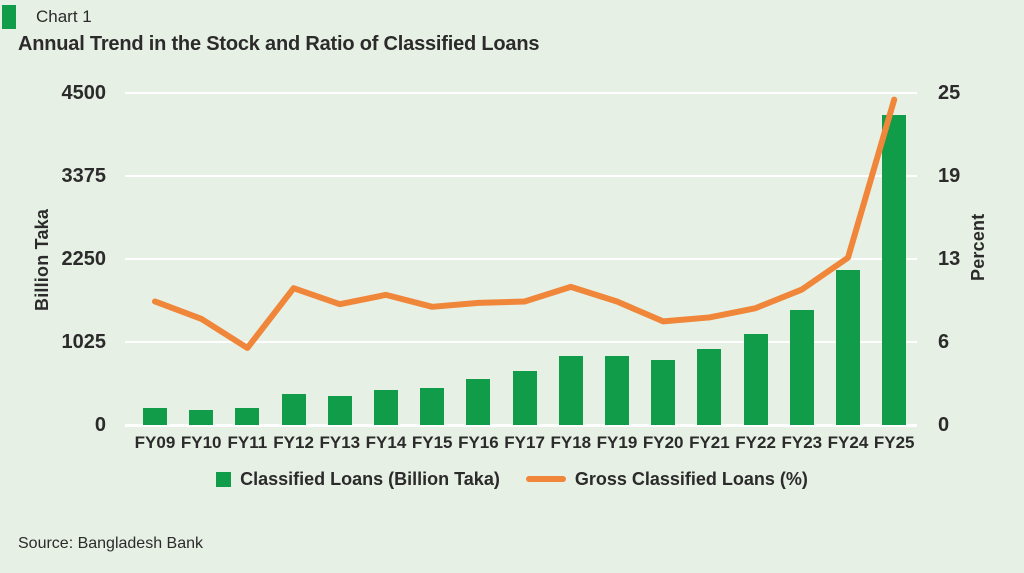  Describe the element at coordinates (663, 442) in the screenshot. I see `x-tick-FY20: FY20` at that location.